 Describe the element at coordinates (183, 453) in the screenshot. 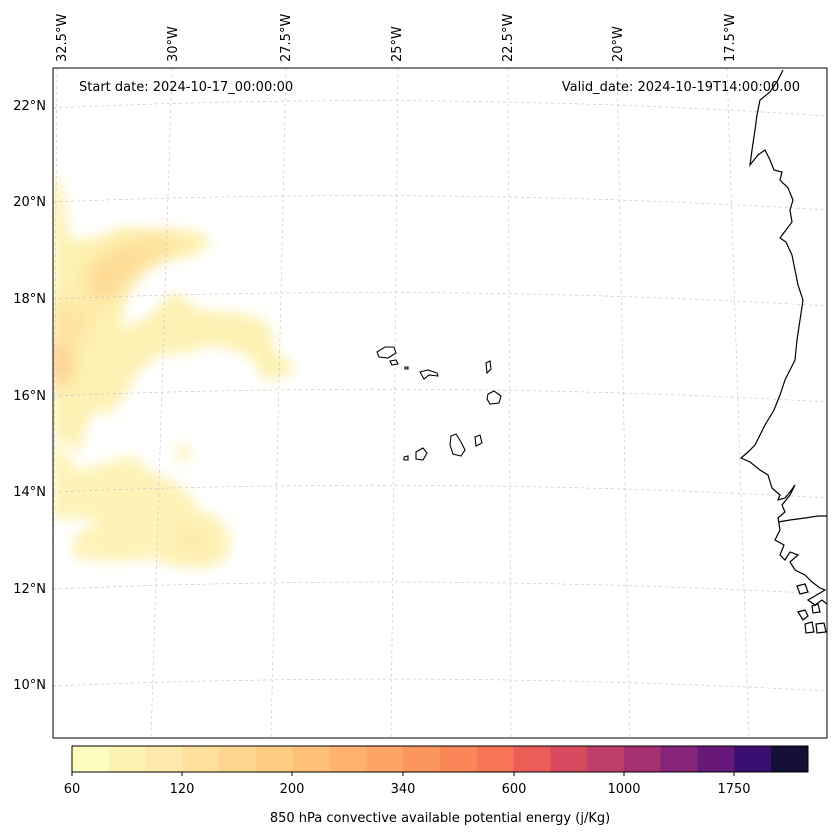

I see `cape-region-small-patch` at that location.